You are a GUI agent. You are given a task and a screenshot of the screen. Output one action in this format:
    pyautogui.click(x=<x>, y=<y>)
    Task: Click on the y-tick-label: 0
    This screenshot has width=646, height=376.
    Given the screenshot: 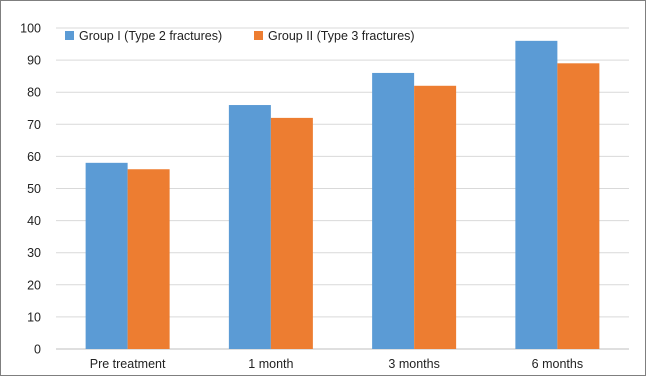 What is the action you would take?
    pyautogui.click(x=37, y=350)
    